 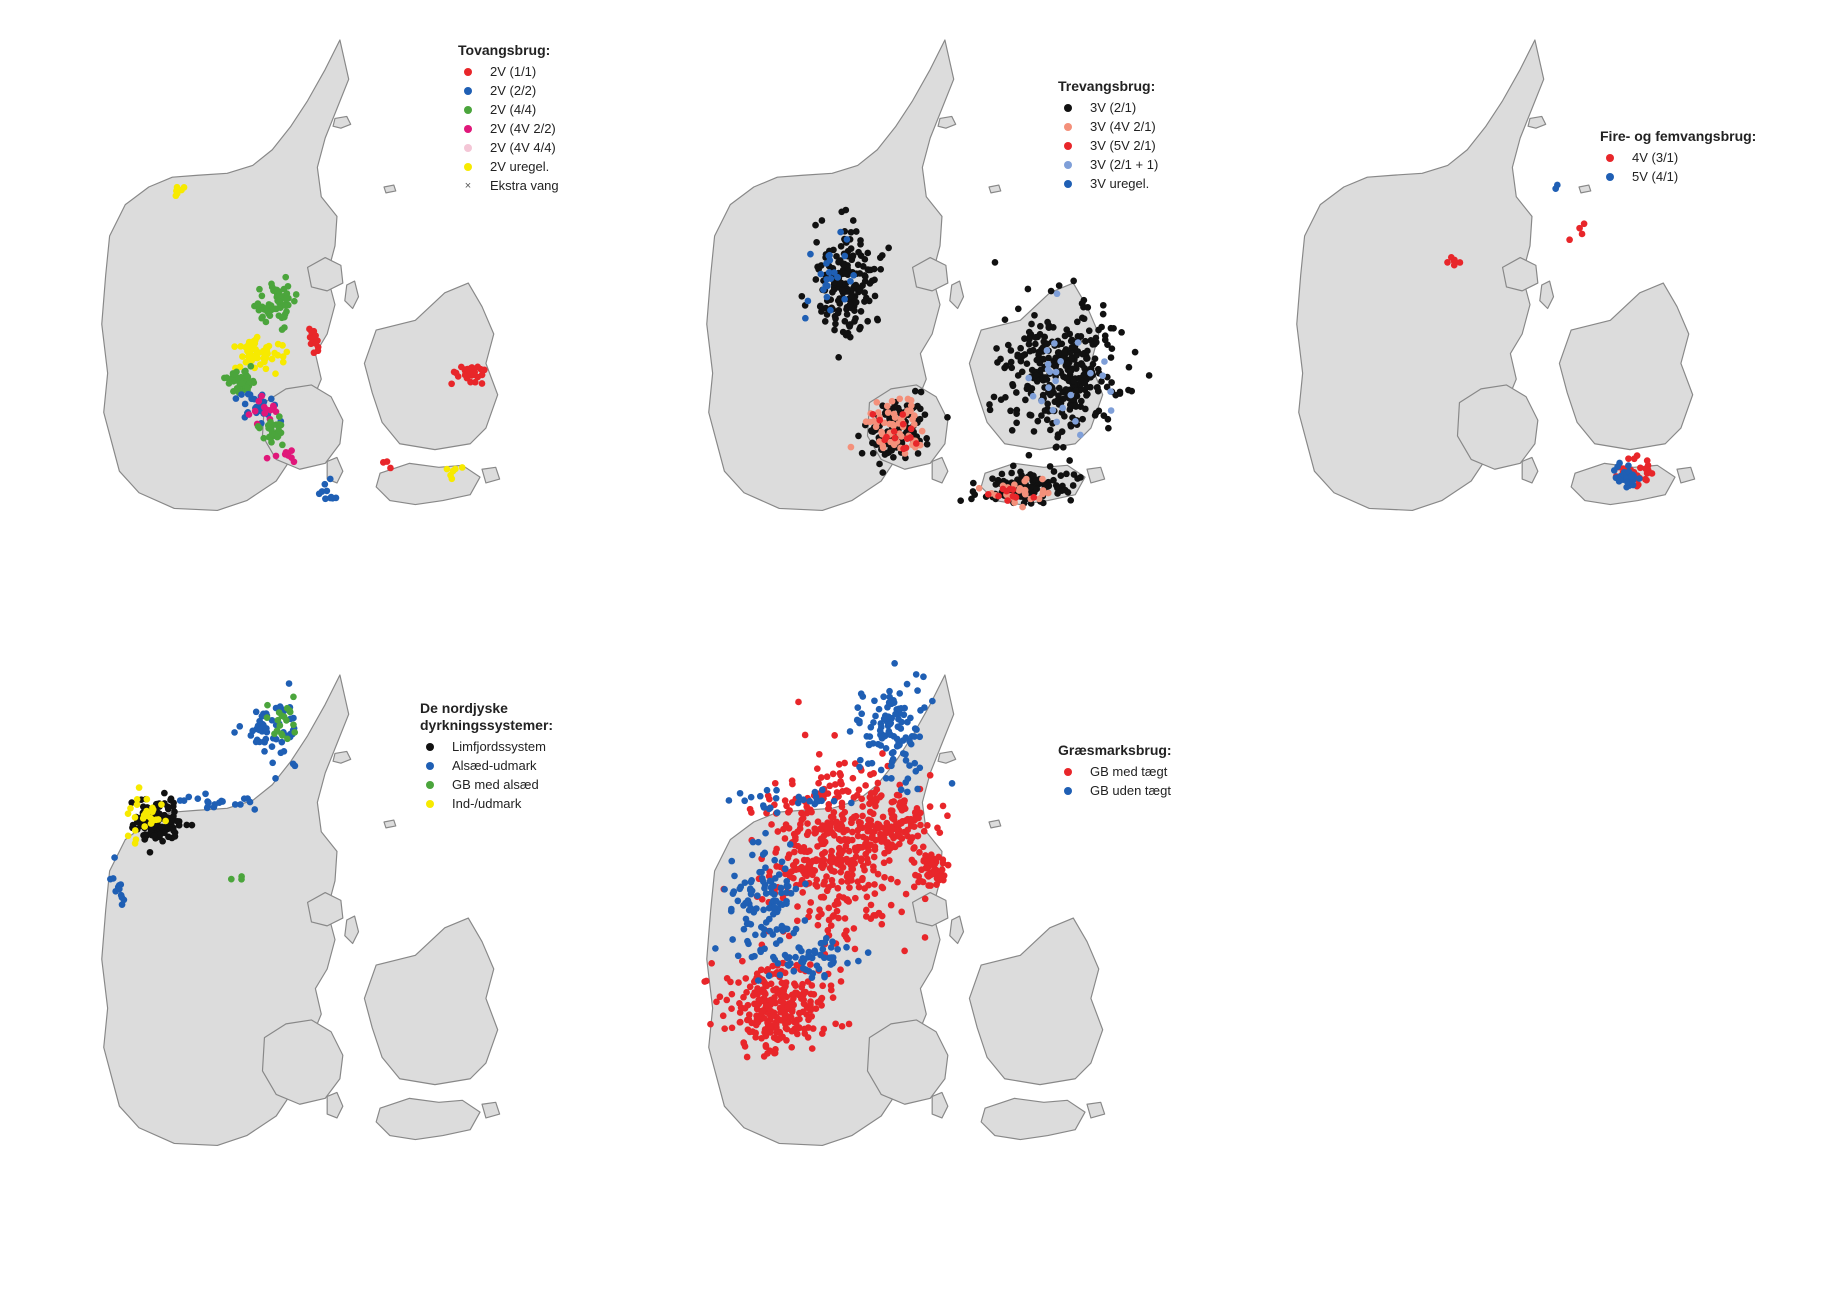 What do you see at coordinates (508, 185) in the screenshot?
I see `legend-item: × Ekstra vang` at bounding box center [508, 185].